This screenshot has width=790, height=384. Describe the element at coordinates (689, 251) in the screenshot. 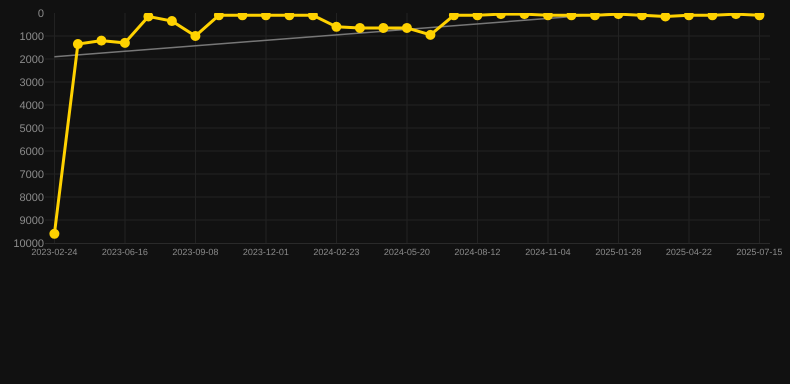

I see `x-tick-label: 2025-04-22` at that location.